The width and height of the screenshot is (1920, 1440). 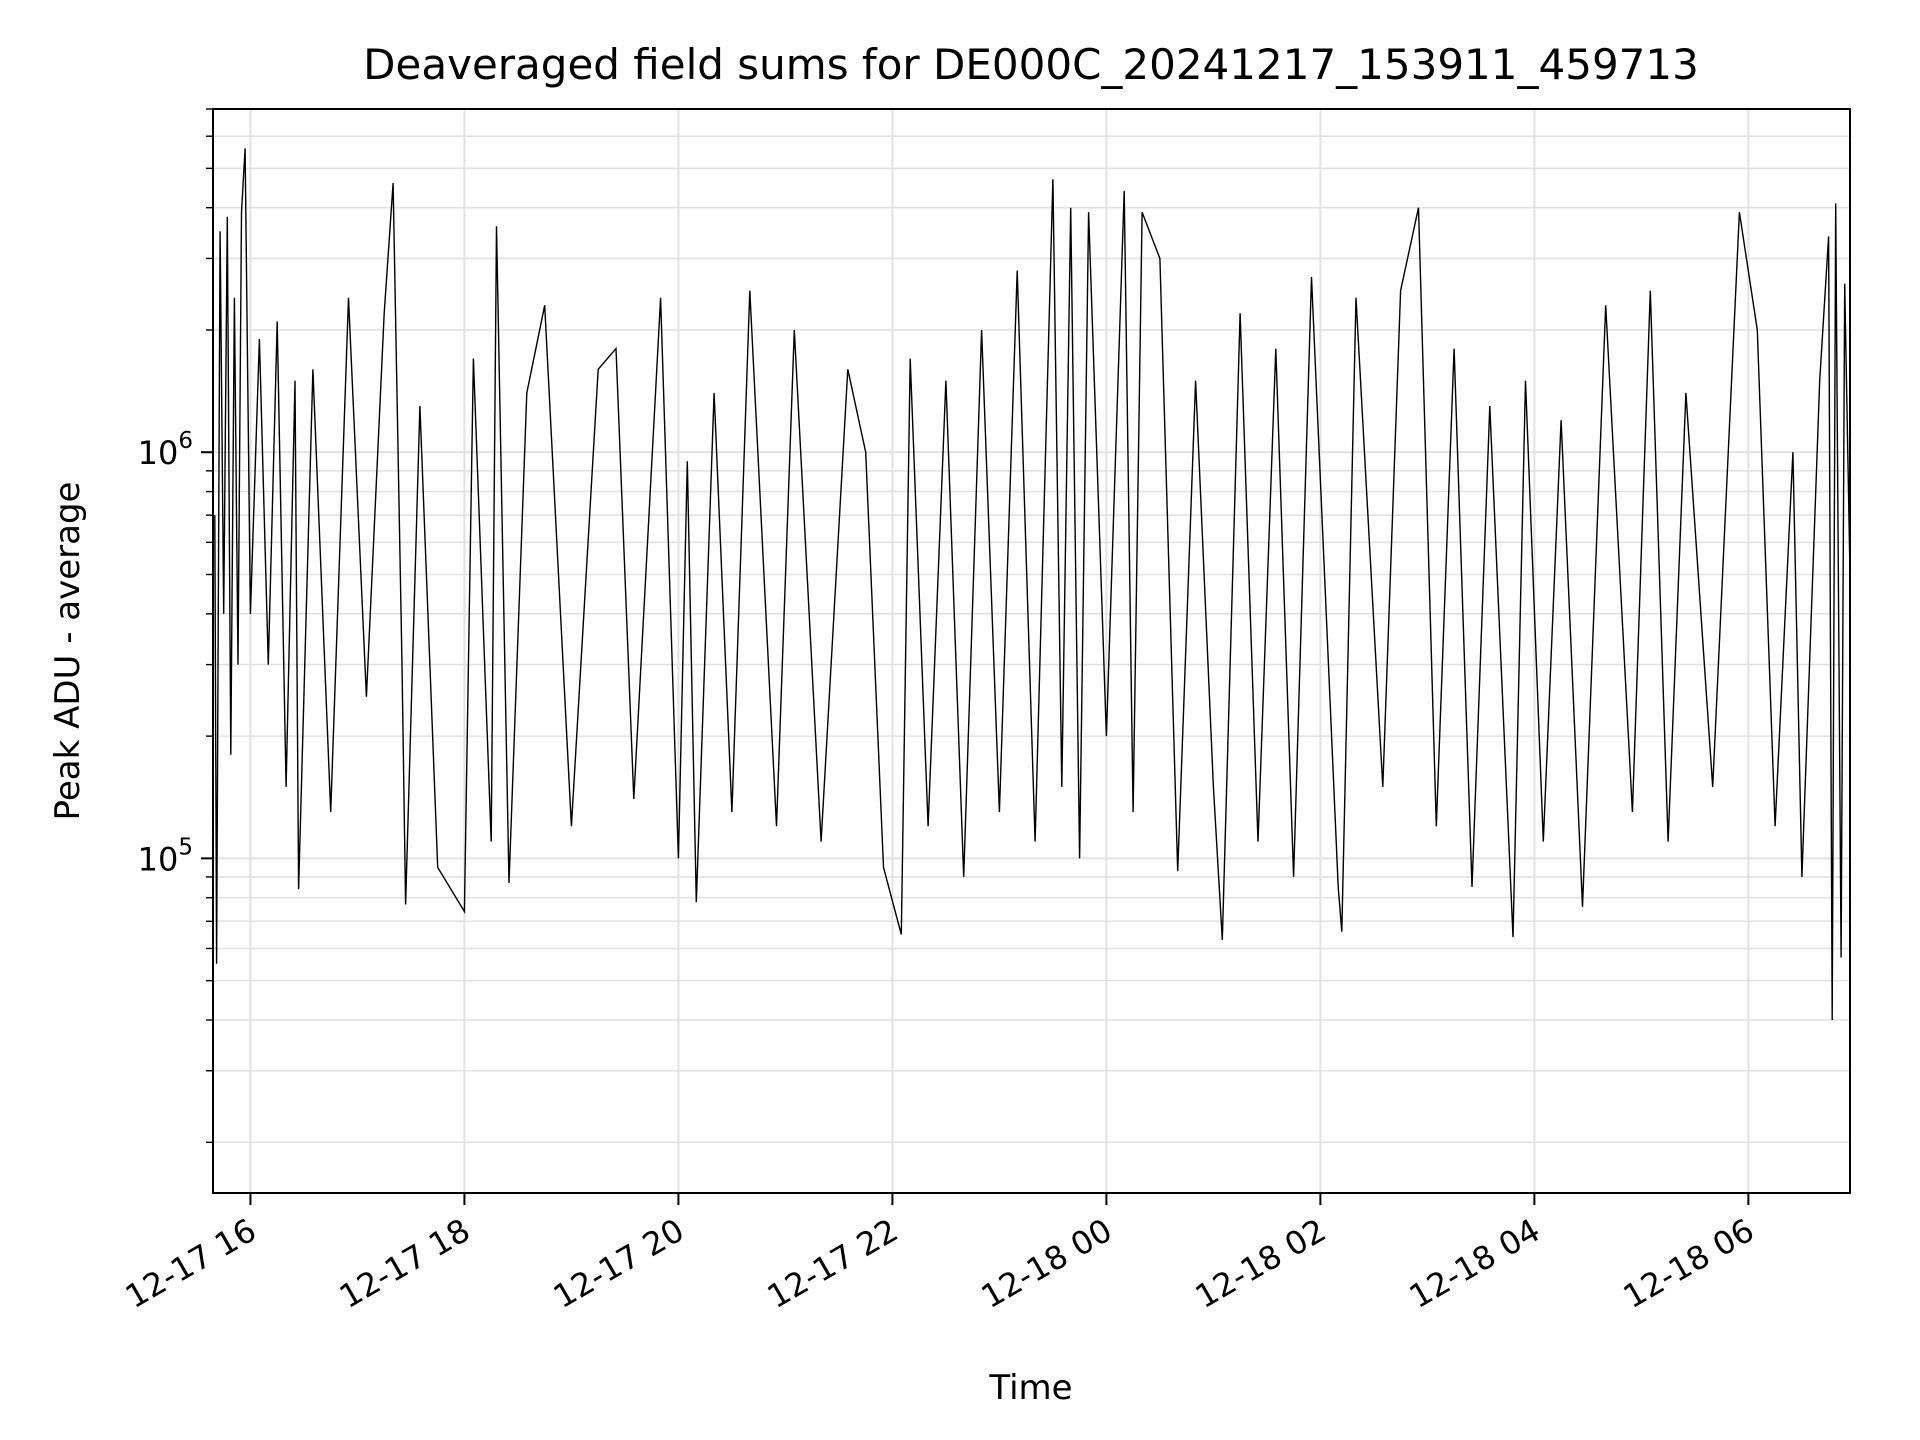 I want to click on y-tick-label: 10⁶, so click(x=165, y=450).